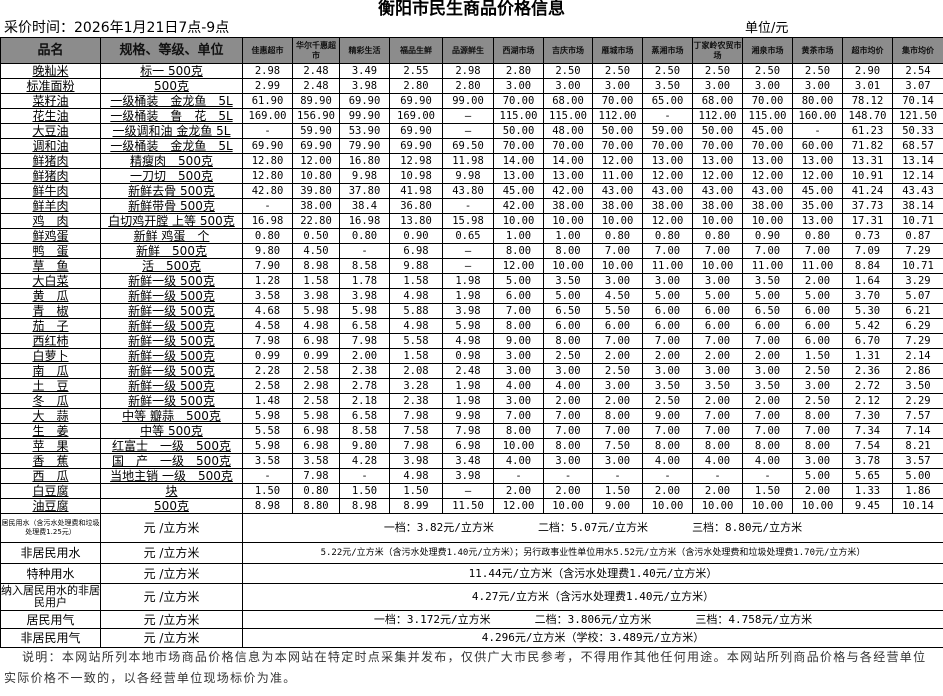 The height and width of the screenshot is (696, 943). What do you see at coordinates (917, 251) in the screenshot?
I see `price-cell: 7.29` at bounding box center [917, 251].